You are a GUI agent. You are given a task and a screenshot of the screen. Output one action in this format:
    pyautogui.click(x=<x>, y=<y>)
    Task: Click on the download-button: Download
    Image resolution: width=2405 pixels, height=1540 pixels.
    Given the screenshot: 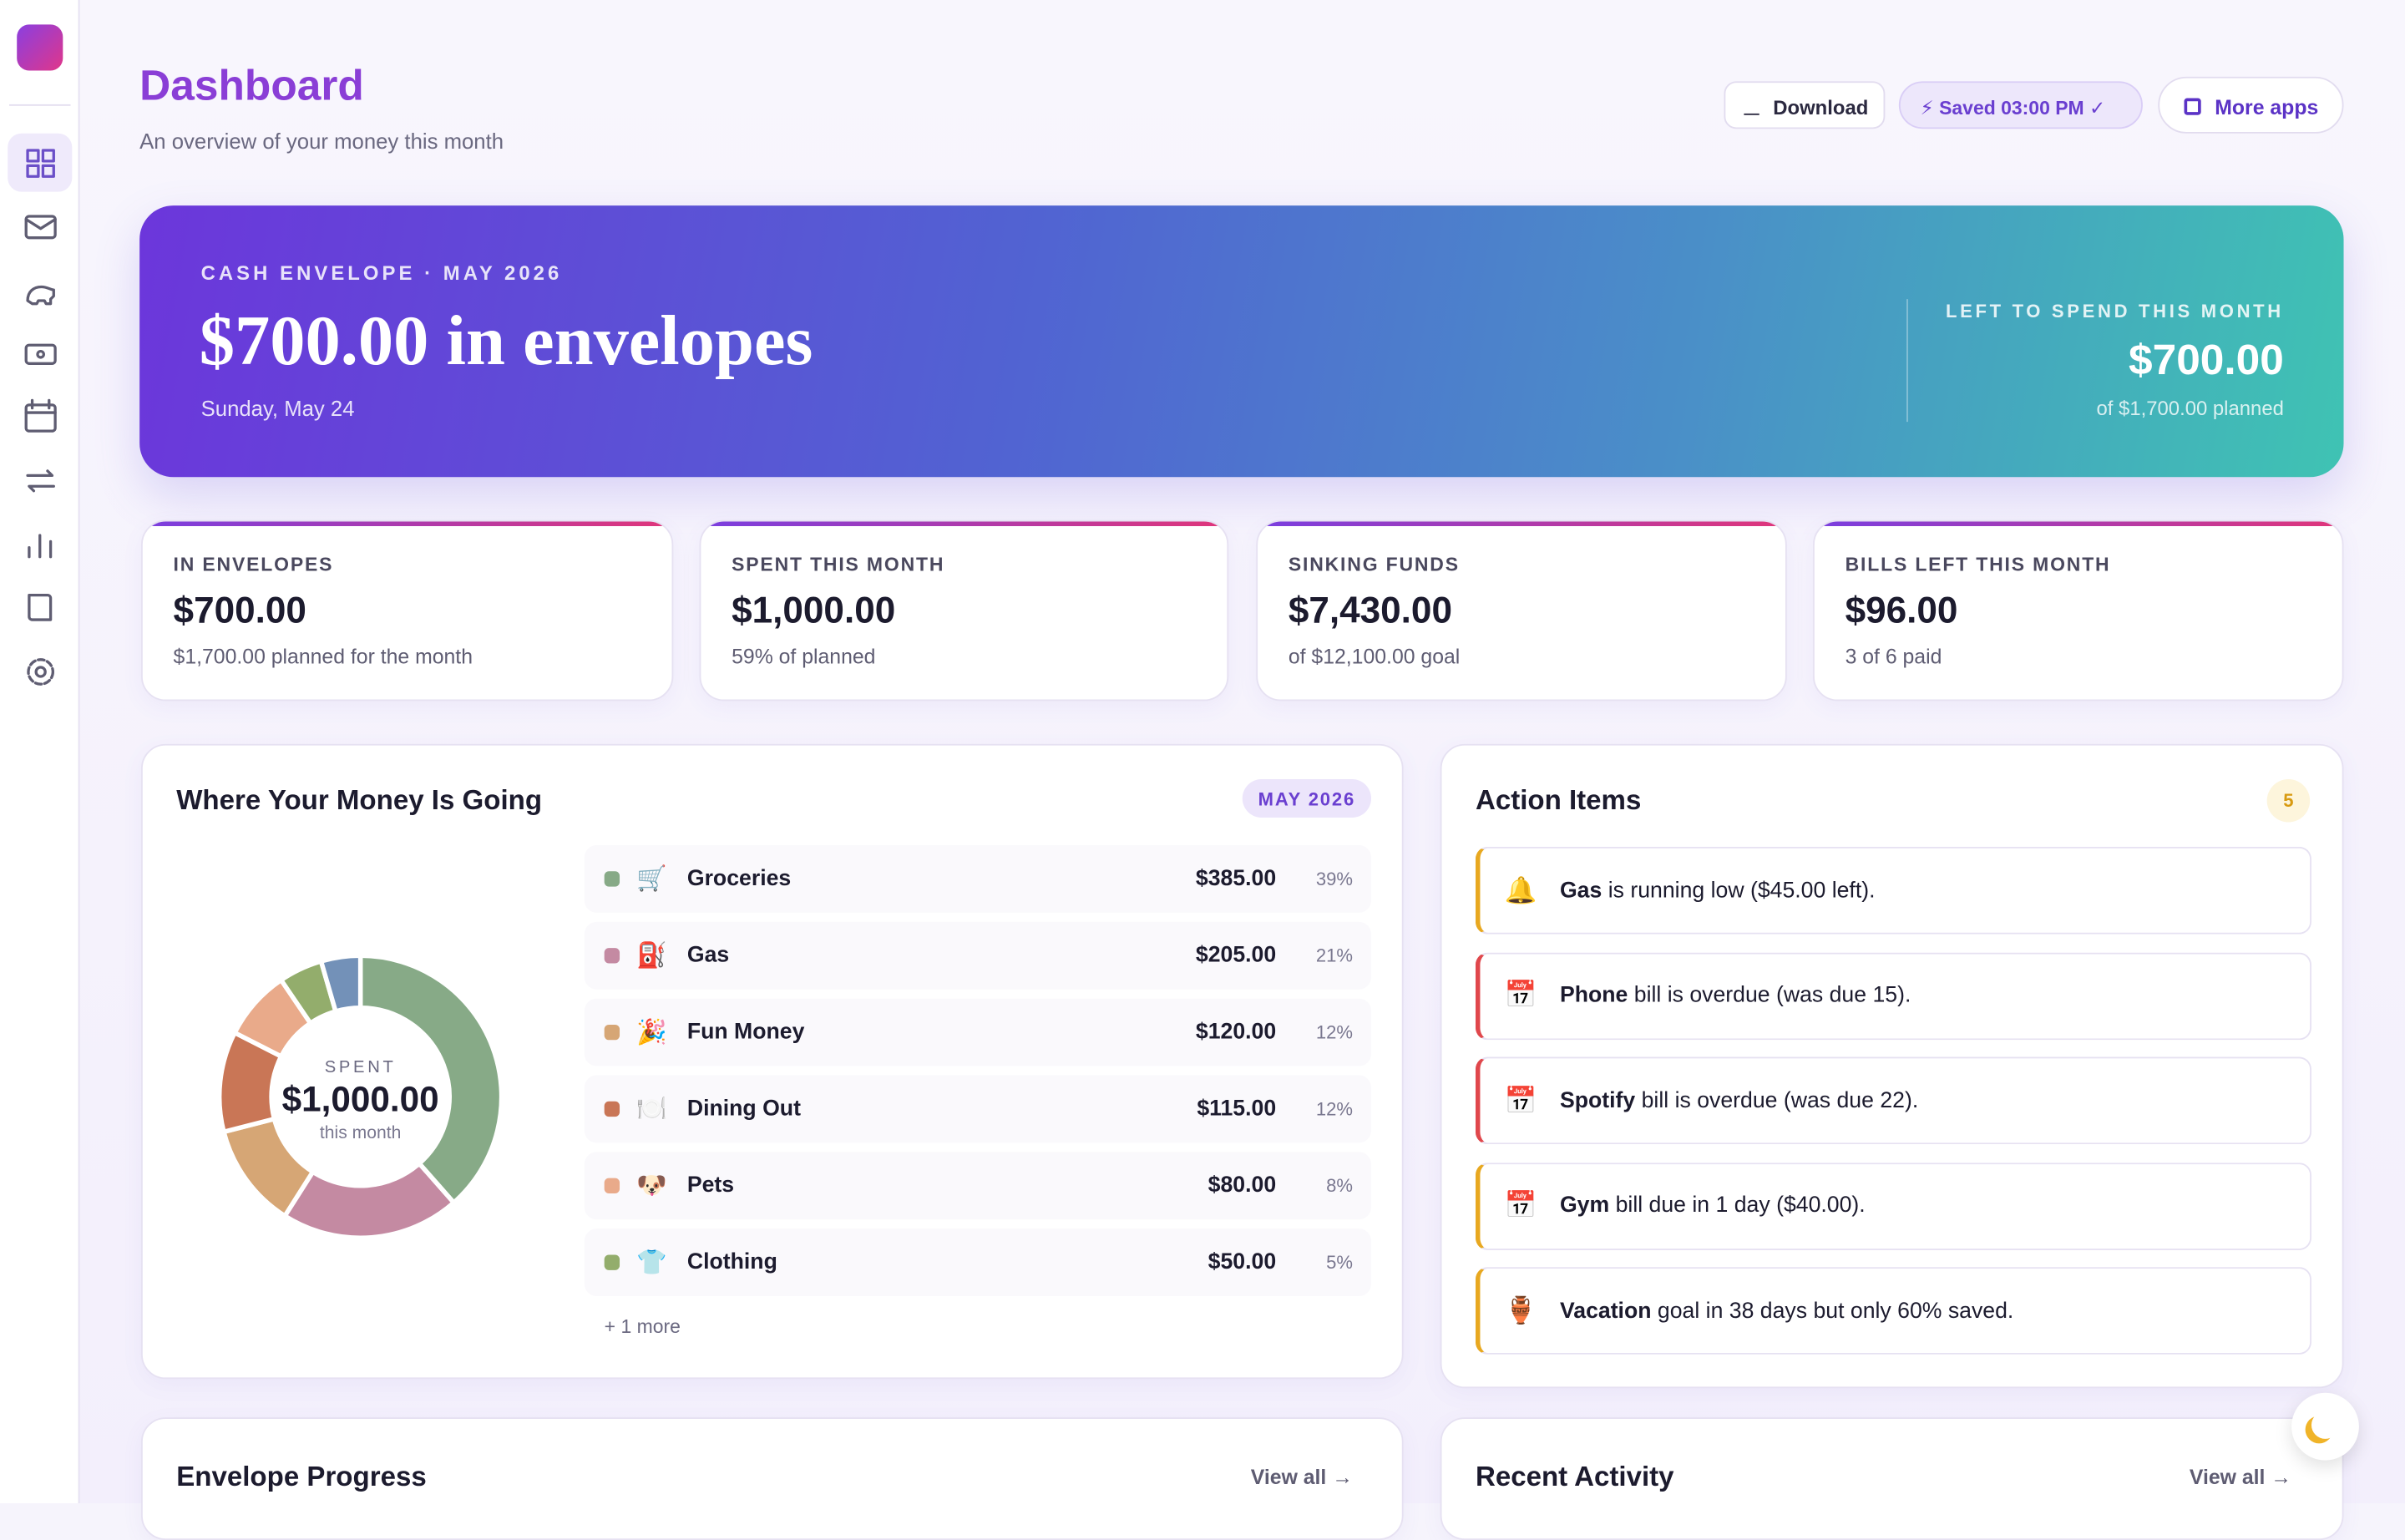 What is the action you would take?
    pyautogui.click(x=1805, y=105)
    